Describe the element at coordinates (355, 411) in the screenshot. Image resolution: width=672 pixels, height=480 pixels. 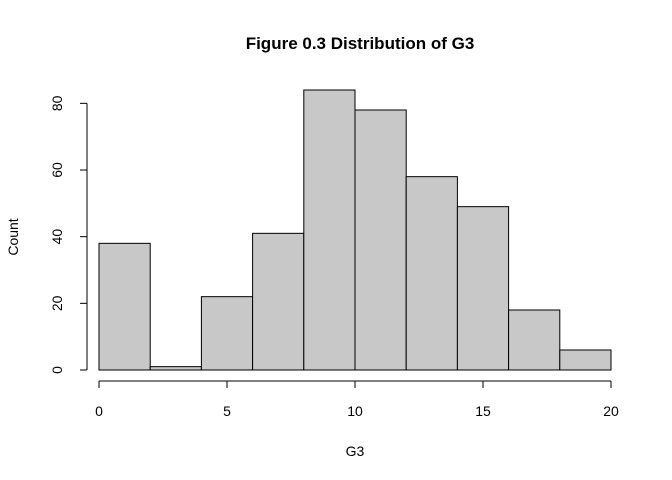
I see `x-tick-label: 10` at that location.